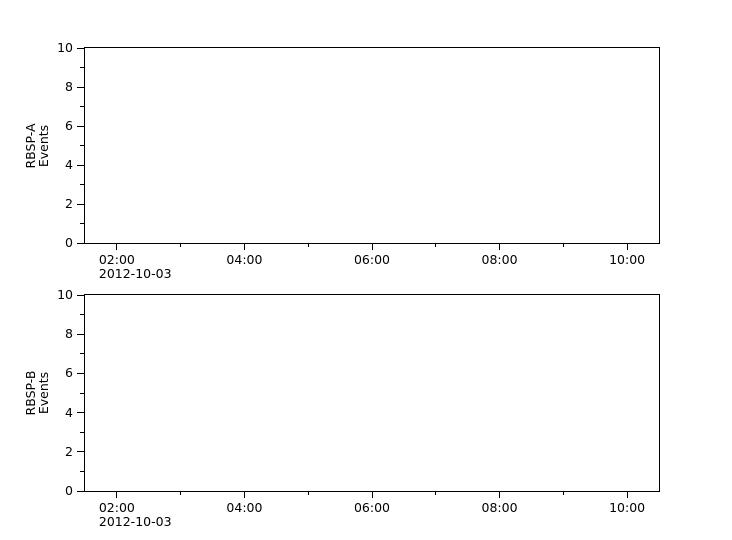  What do you see at coordinates (37, 145) in the screenshot?
I see `y-axis-label: RBSP-A Events` at bounding box center [37, 145].